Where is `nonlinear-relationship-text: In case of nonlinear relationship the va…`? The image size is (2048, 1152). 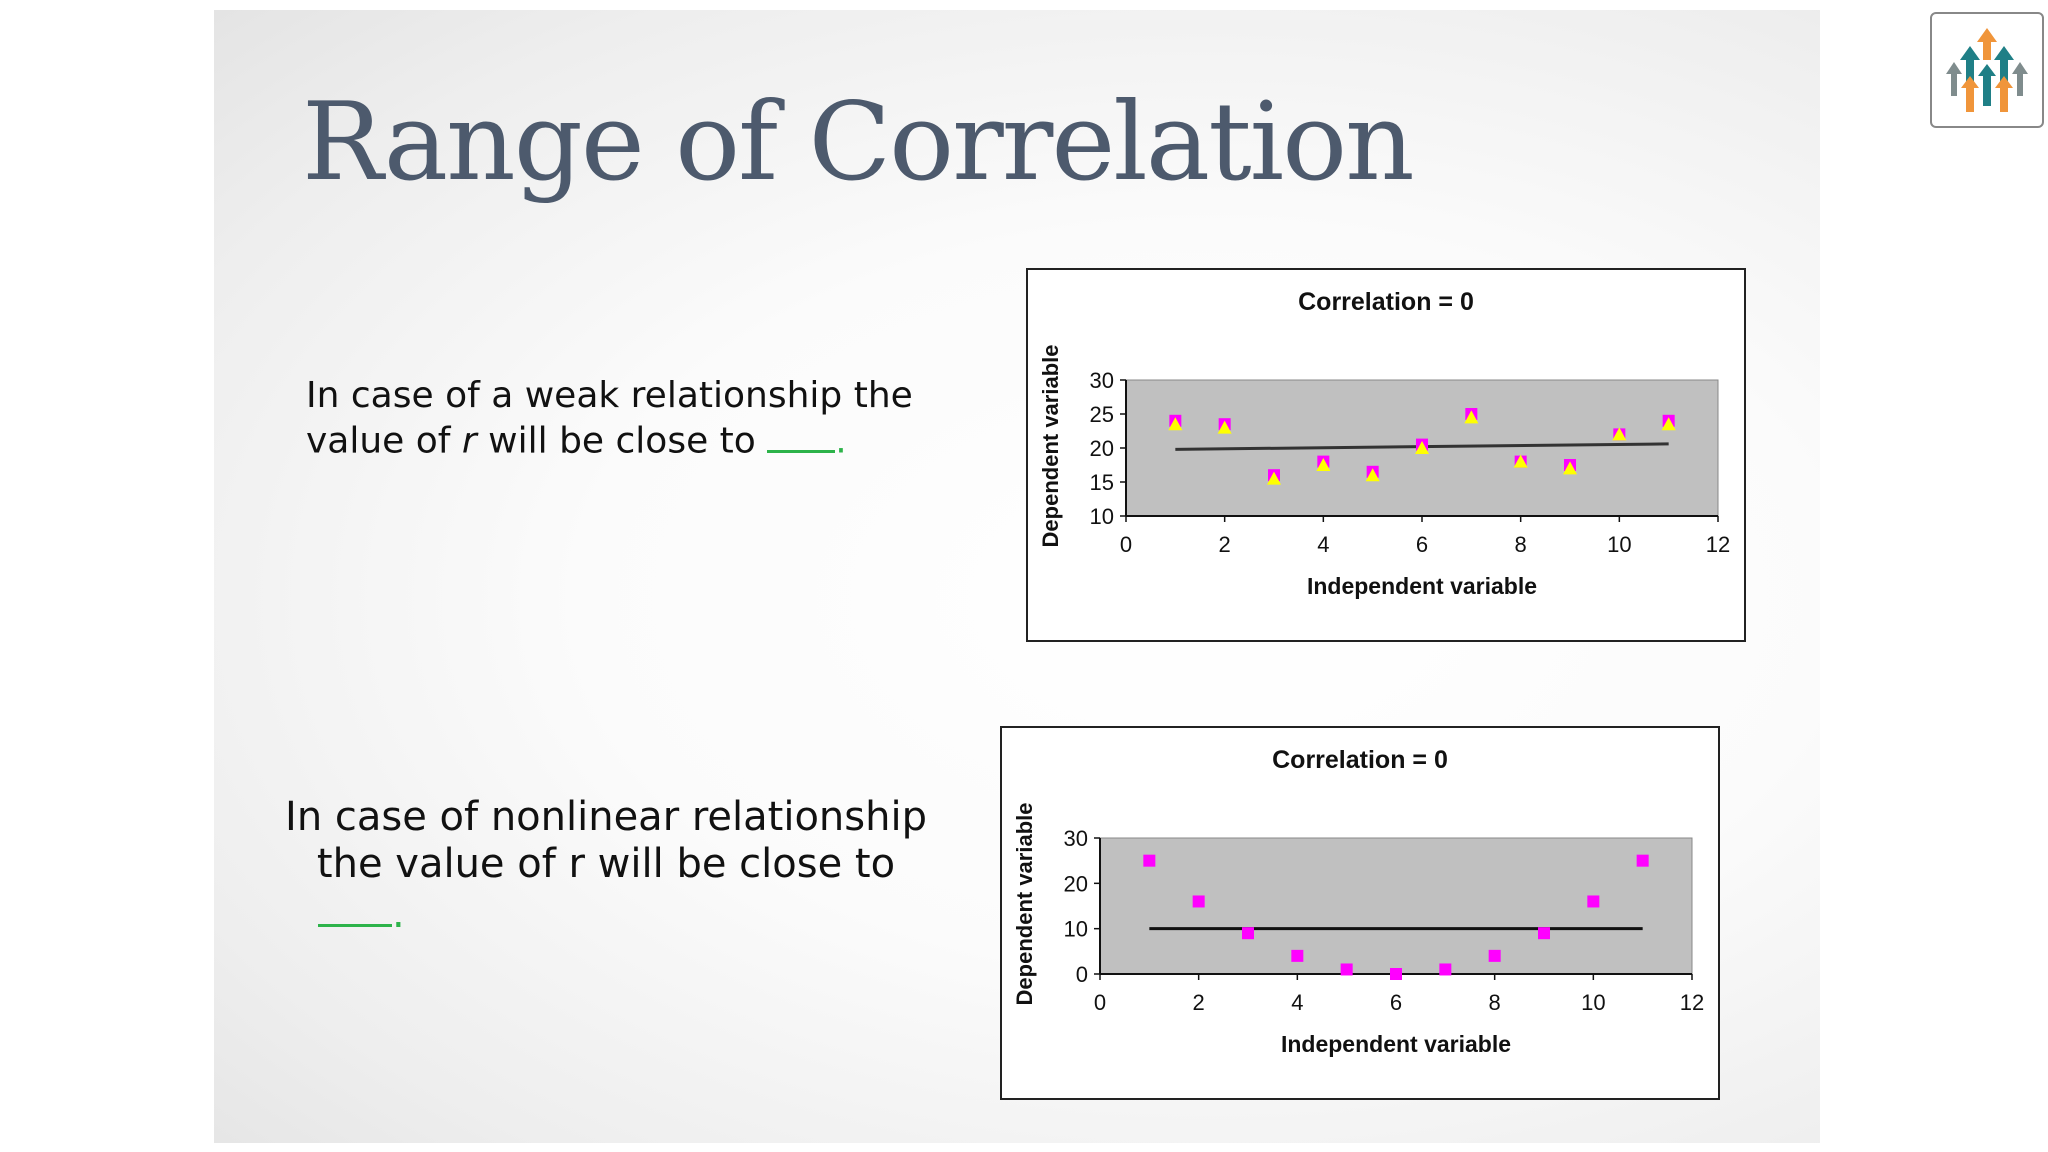
nonlinear-relationship-text: In case of nonlinear relationship the va… is located at coordinates (606, 866).